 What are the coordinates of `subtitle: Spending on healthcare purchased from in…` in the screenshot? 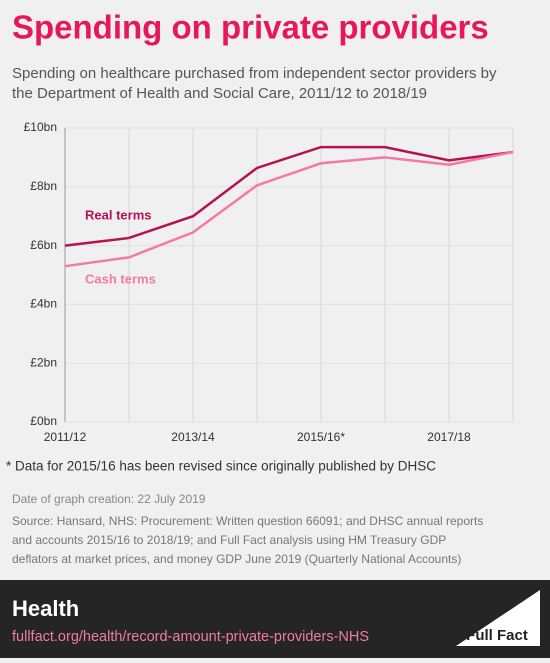 It's located at (254, 73).